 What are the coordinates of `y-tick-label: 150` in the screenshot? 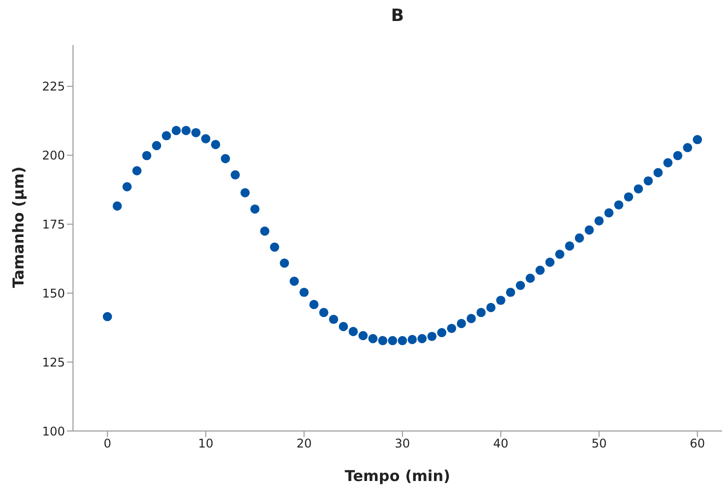 It's located at (53, 293).